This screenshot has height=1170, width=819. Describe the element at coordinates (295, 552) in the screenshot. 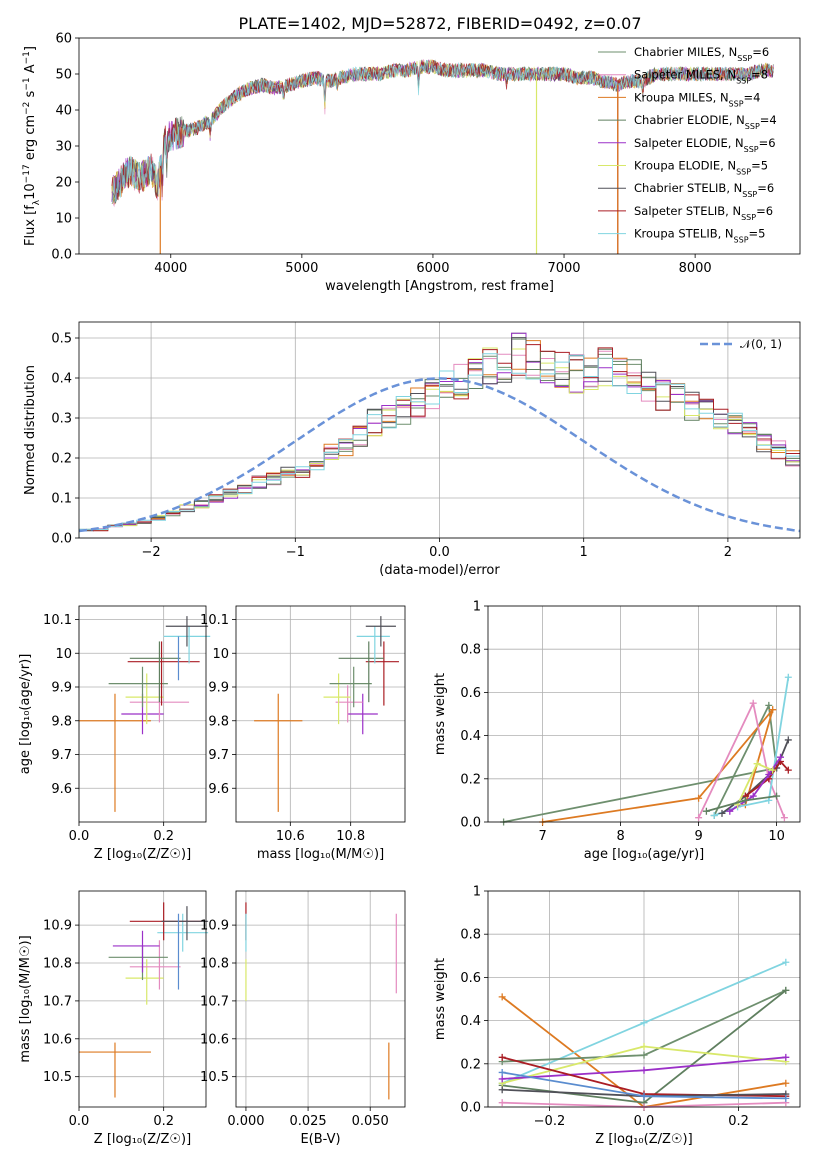

I see `x-tick-label: −1` at that location.